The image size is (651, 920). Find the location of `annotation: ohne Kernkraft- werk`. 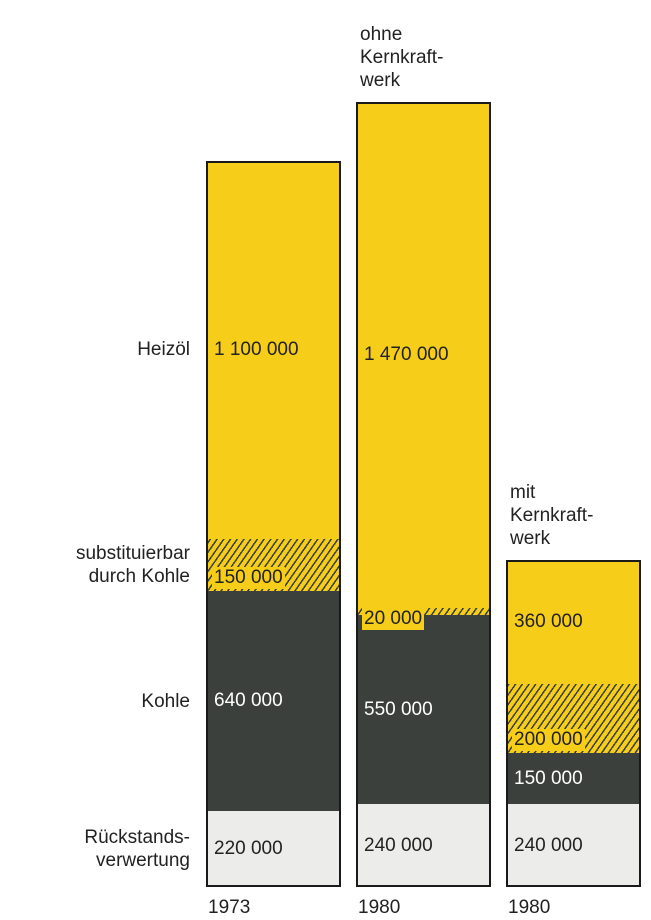

annotation: ohne Kernkraft- werk is located at coordinates (402, 57).